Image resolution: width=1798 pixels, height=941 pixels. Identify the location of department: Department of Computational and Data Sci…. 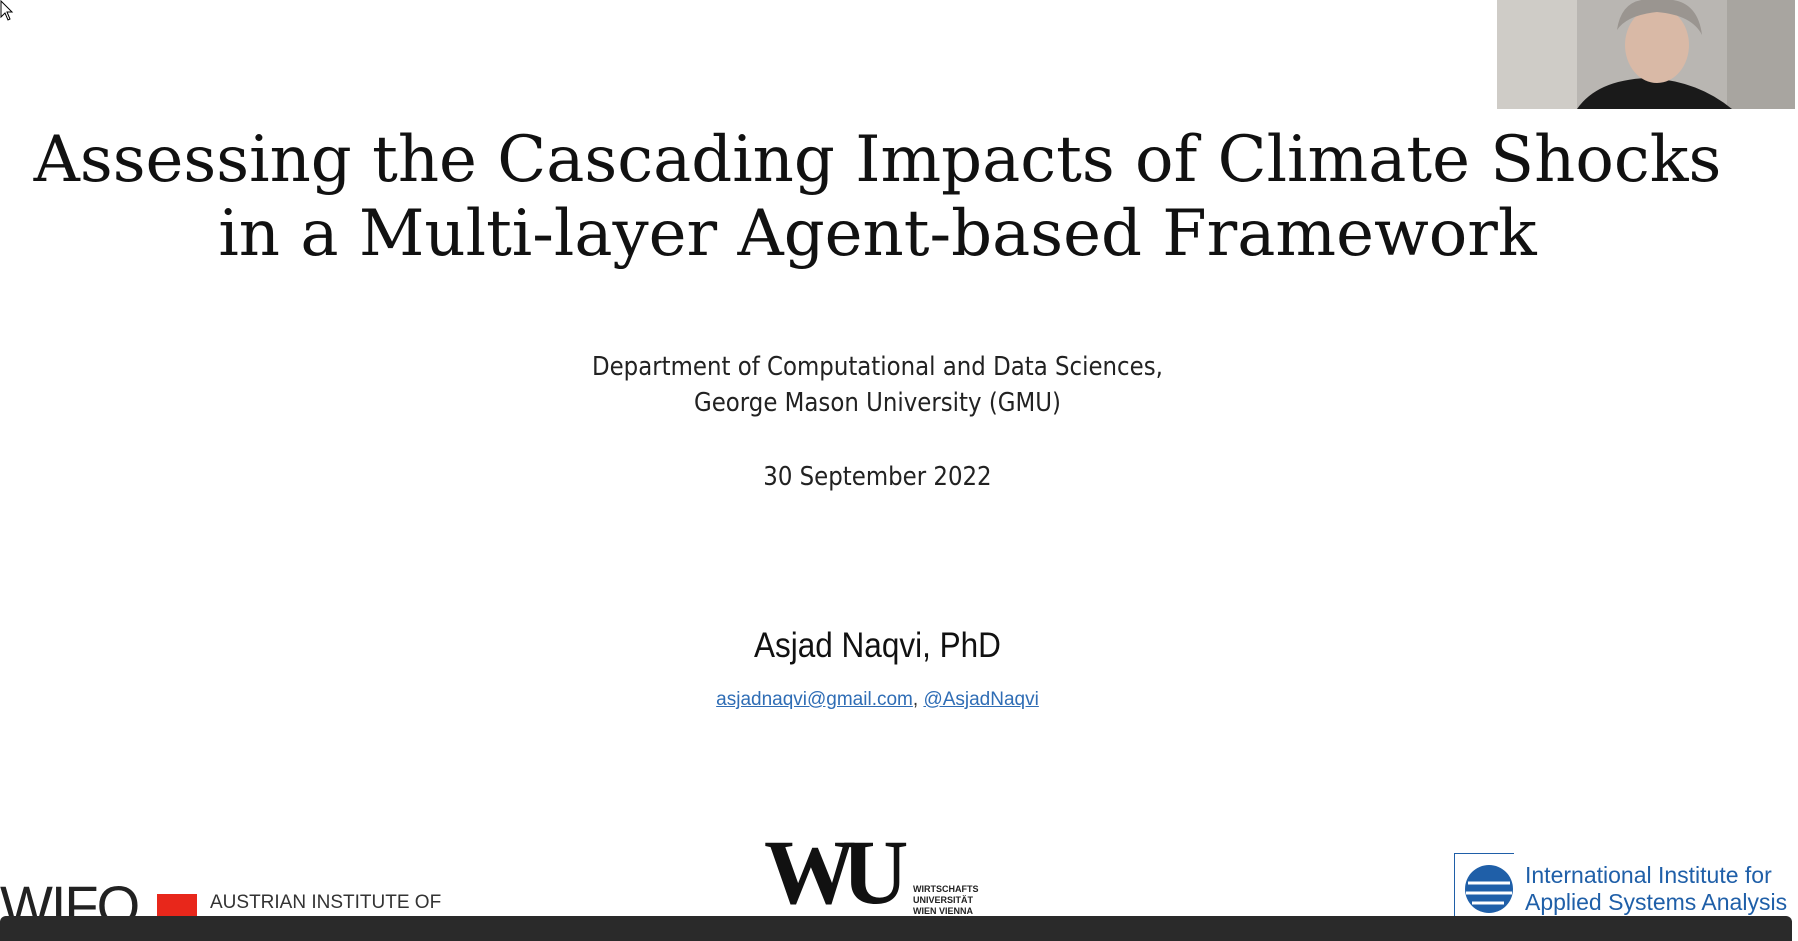
(877, 367).